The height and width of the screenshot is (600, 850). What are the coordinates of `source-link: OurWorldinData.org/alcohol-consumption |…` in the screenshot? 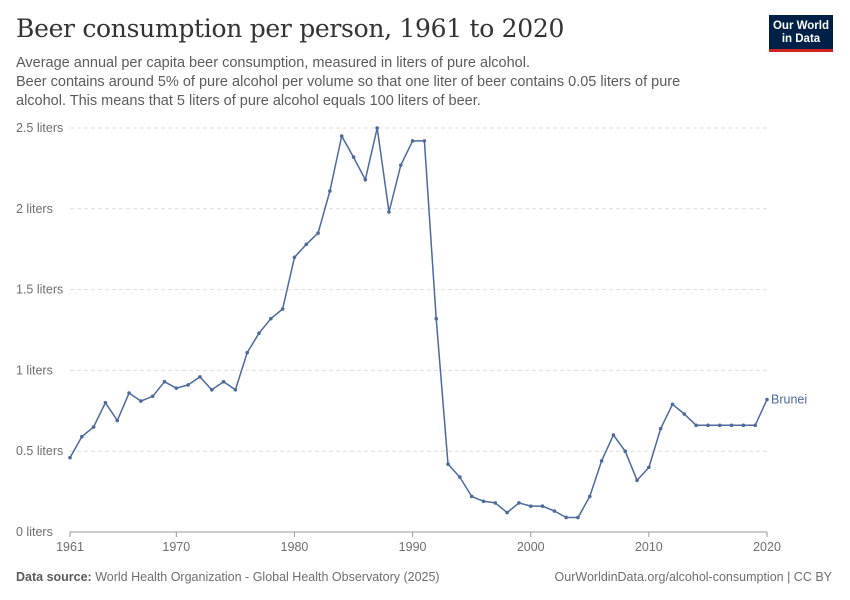 It's located at (693, 577).